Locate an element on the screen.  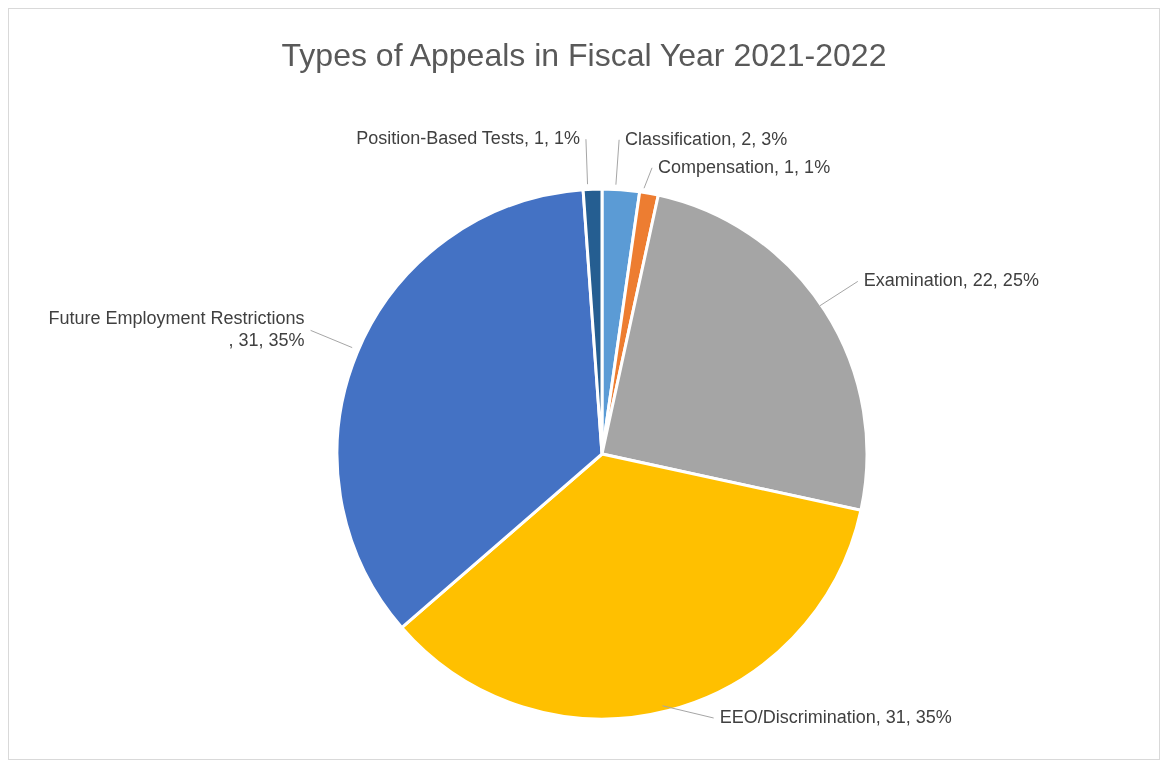
data-label: , 2, 3% is located at coordinates (759, 138).